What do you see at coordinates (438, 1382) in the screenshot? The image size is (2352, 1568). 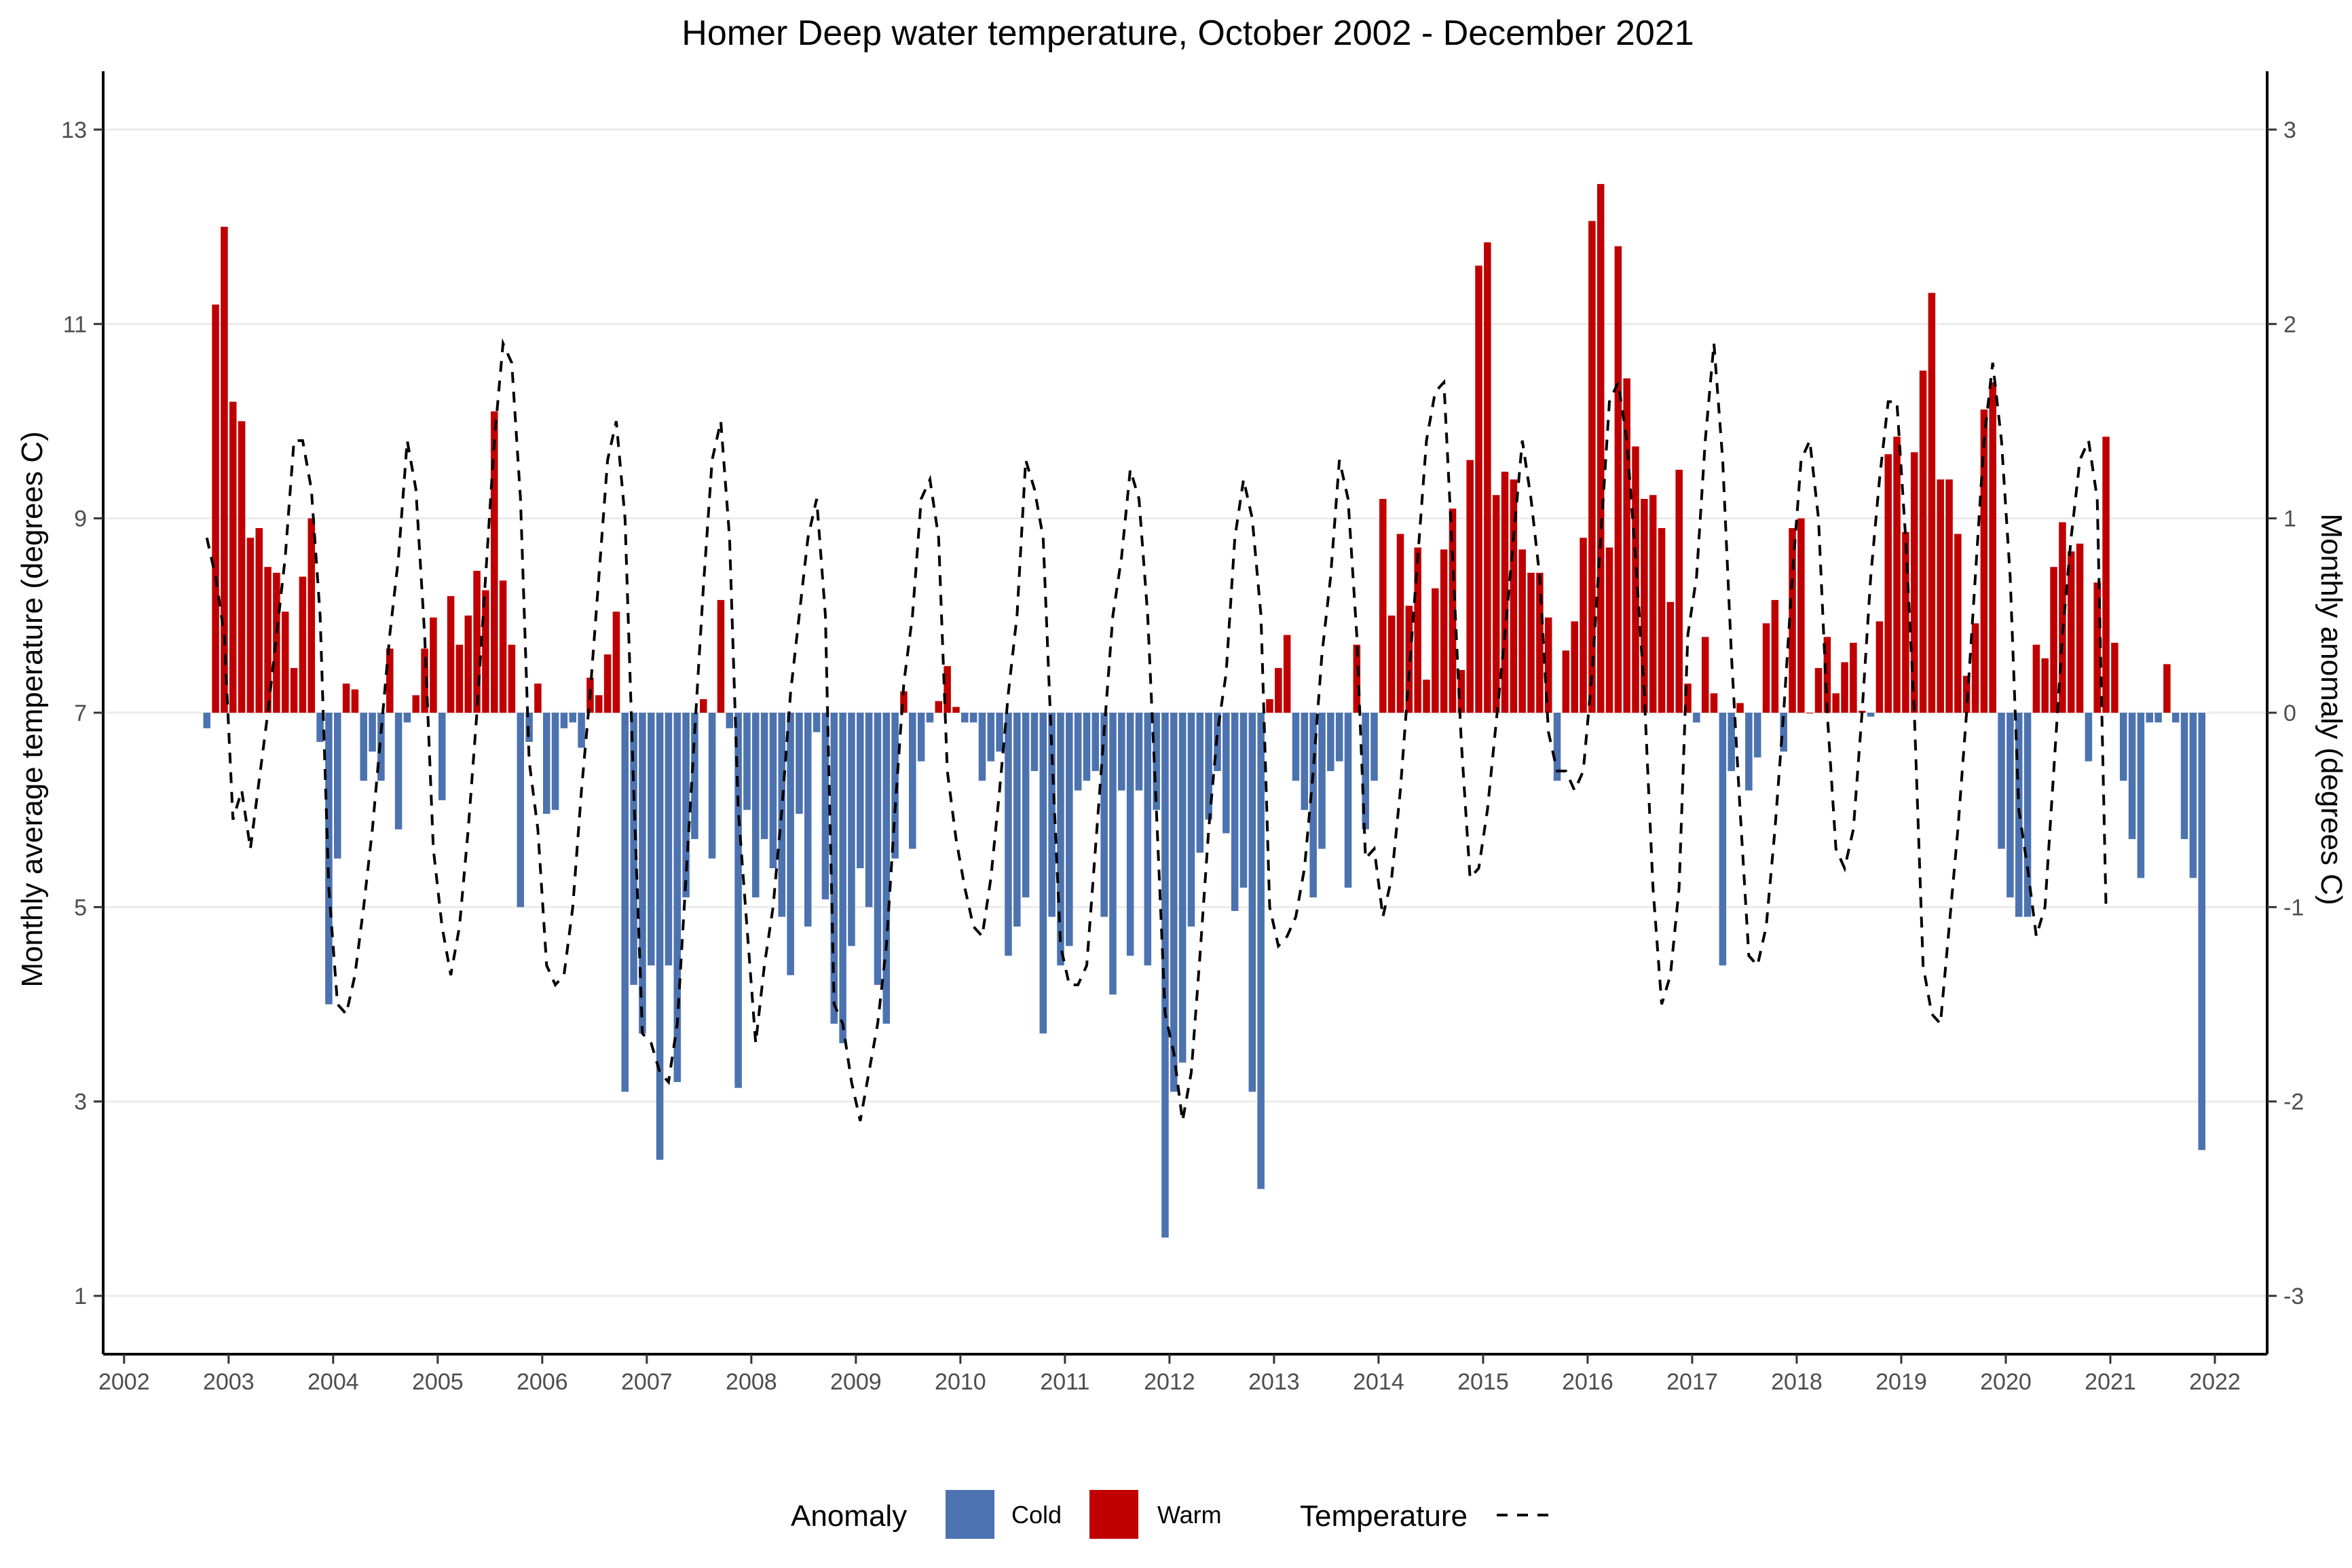 I see `x-tick-label: 2005` at bounding box center [438, 1382].